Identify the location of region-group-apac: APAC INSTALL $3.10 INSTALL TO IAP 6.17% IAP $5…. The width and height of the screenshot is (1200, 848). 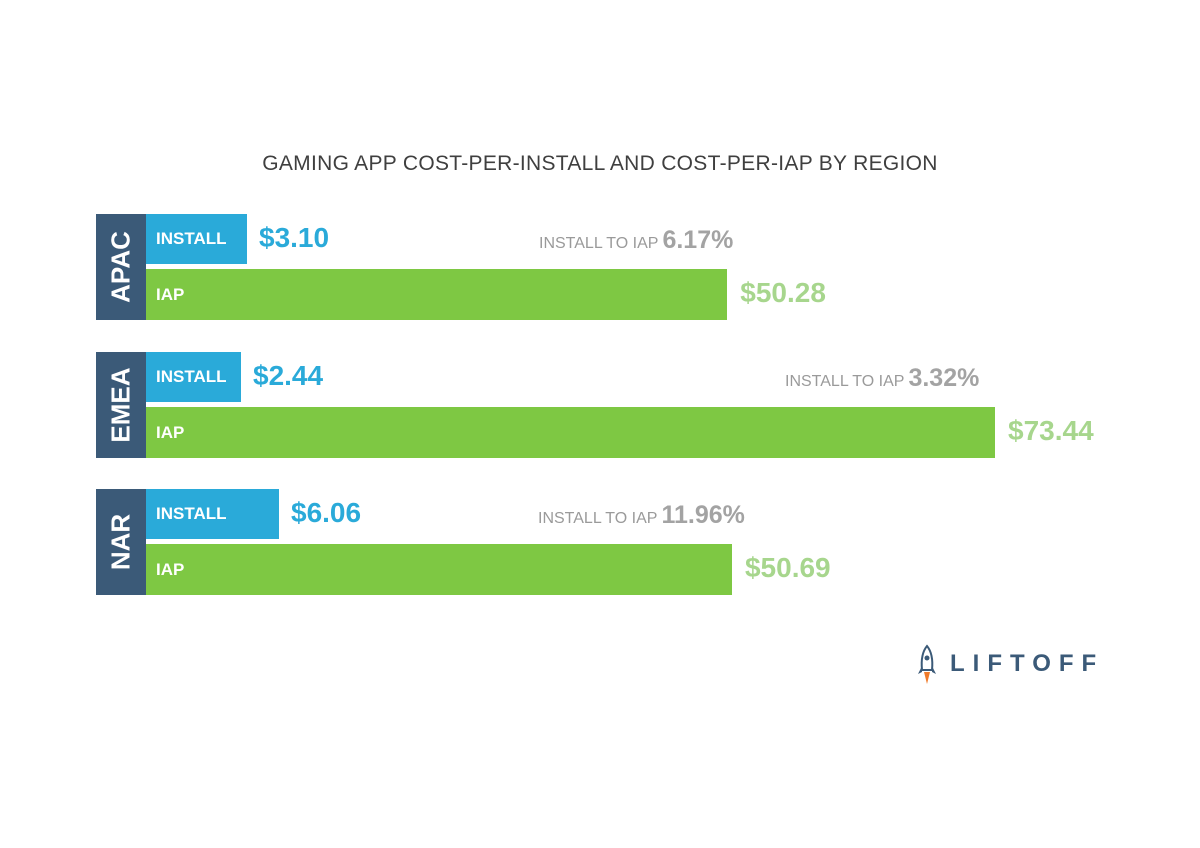
(626, 267).